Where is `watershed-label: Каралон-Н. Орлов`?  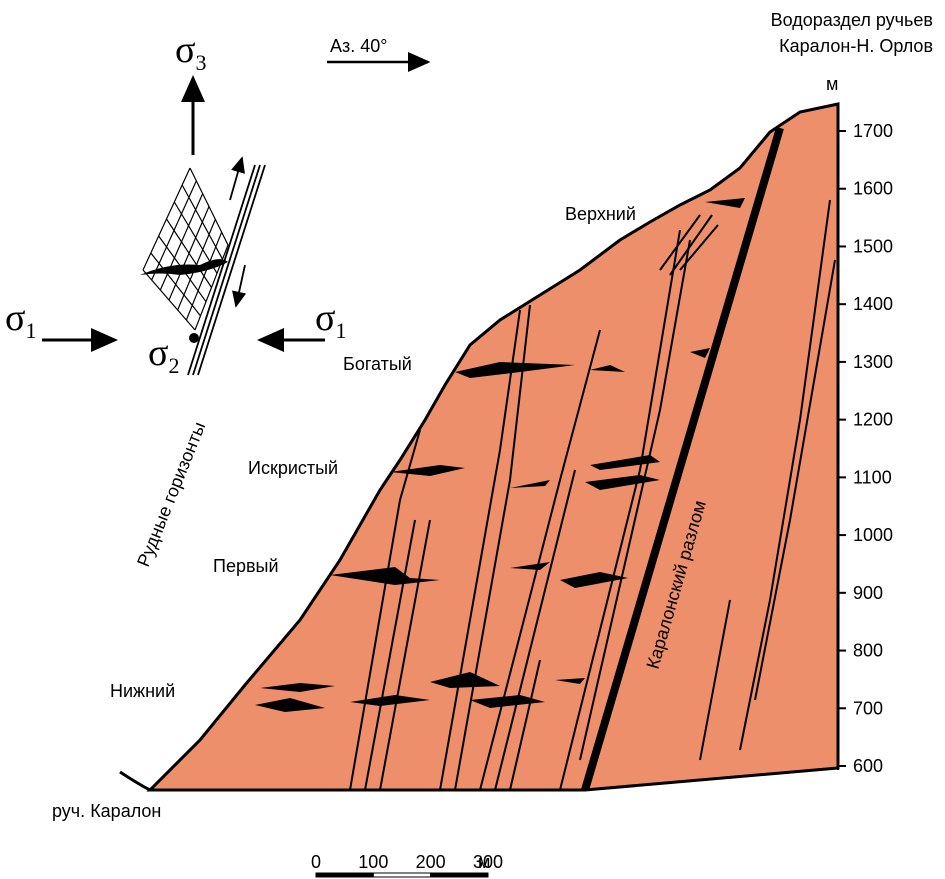
watershed-label: Каралон-Н. Орлов is located at coordinates (856, 46).